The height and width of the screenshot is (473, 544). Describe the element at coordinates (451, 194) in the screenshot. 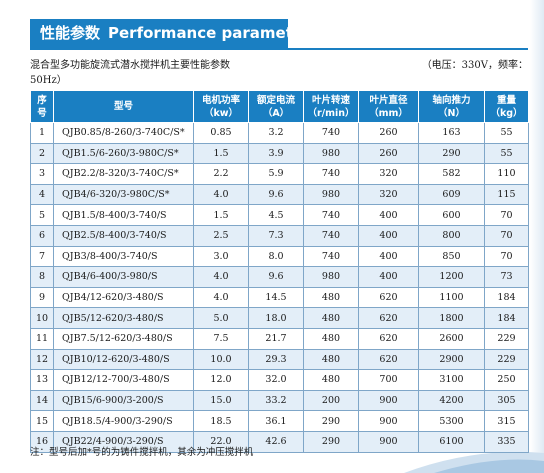

I see `table-cell: 609` at that location.